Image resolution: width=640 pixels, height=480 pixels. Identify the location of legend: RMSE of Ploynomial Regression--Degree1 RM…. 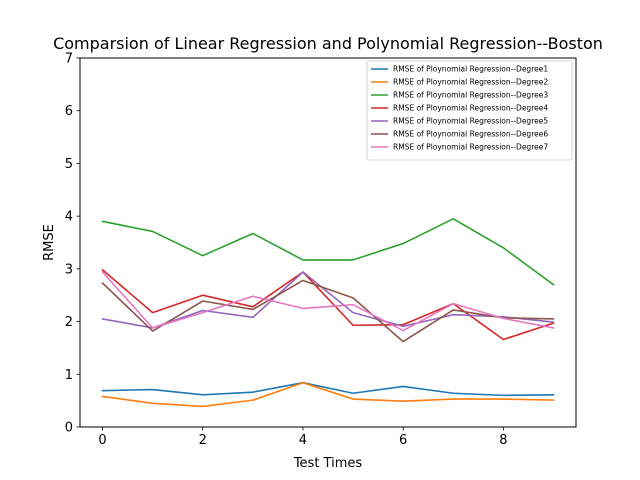
(469, 110).